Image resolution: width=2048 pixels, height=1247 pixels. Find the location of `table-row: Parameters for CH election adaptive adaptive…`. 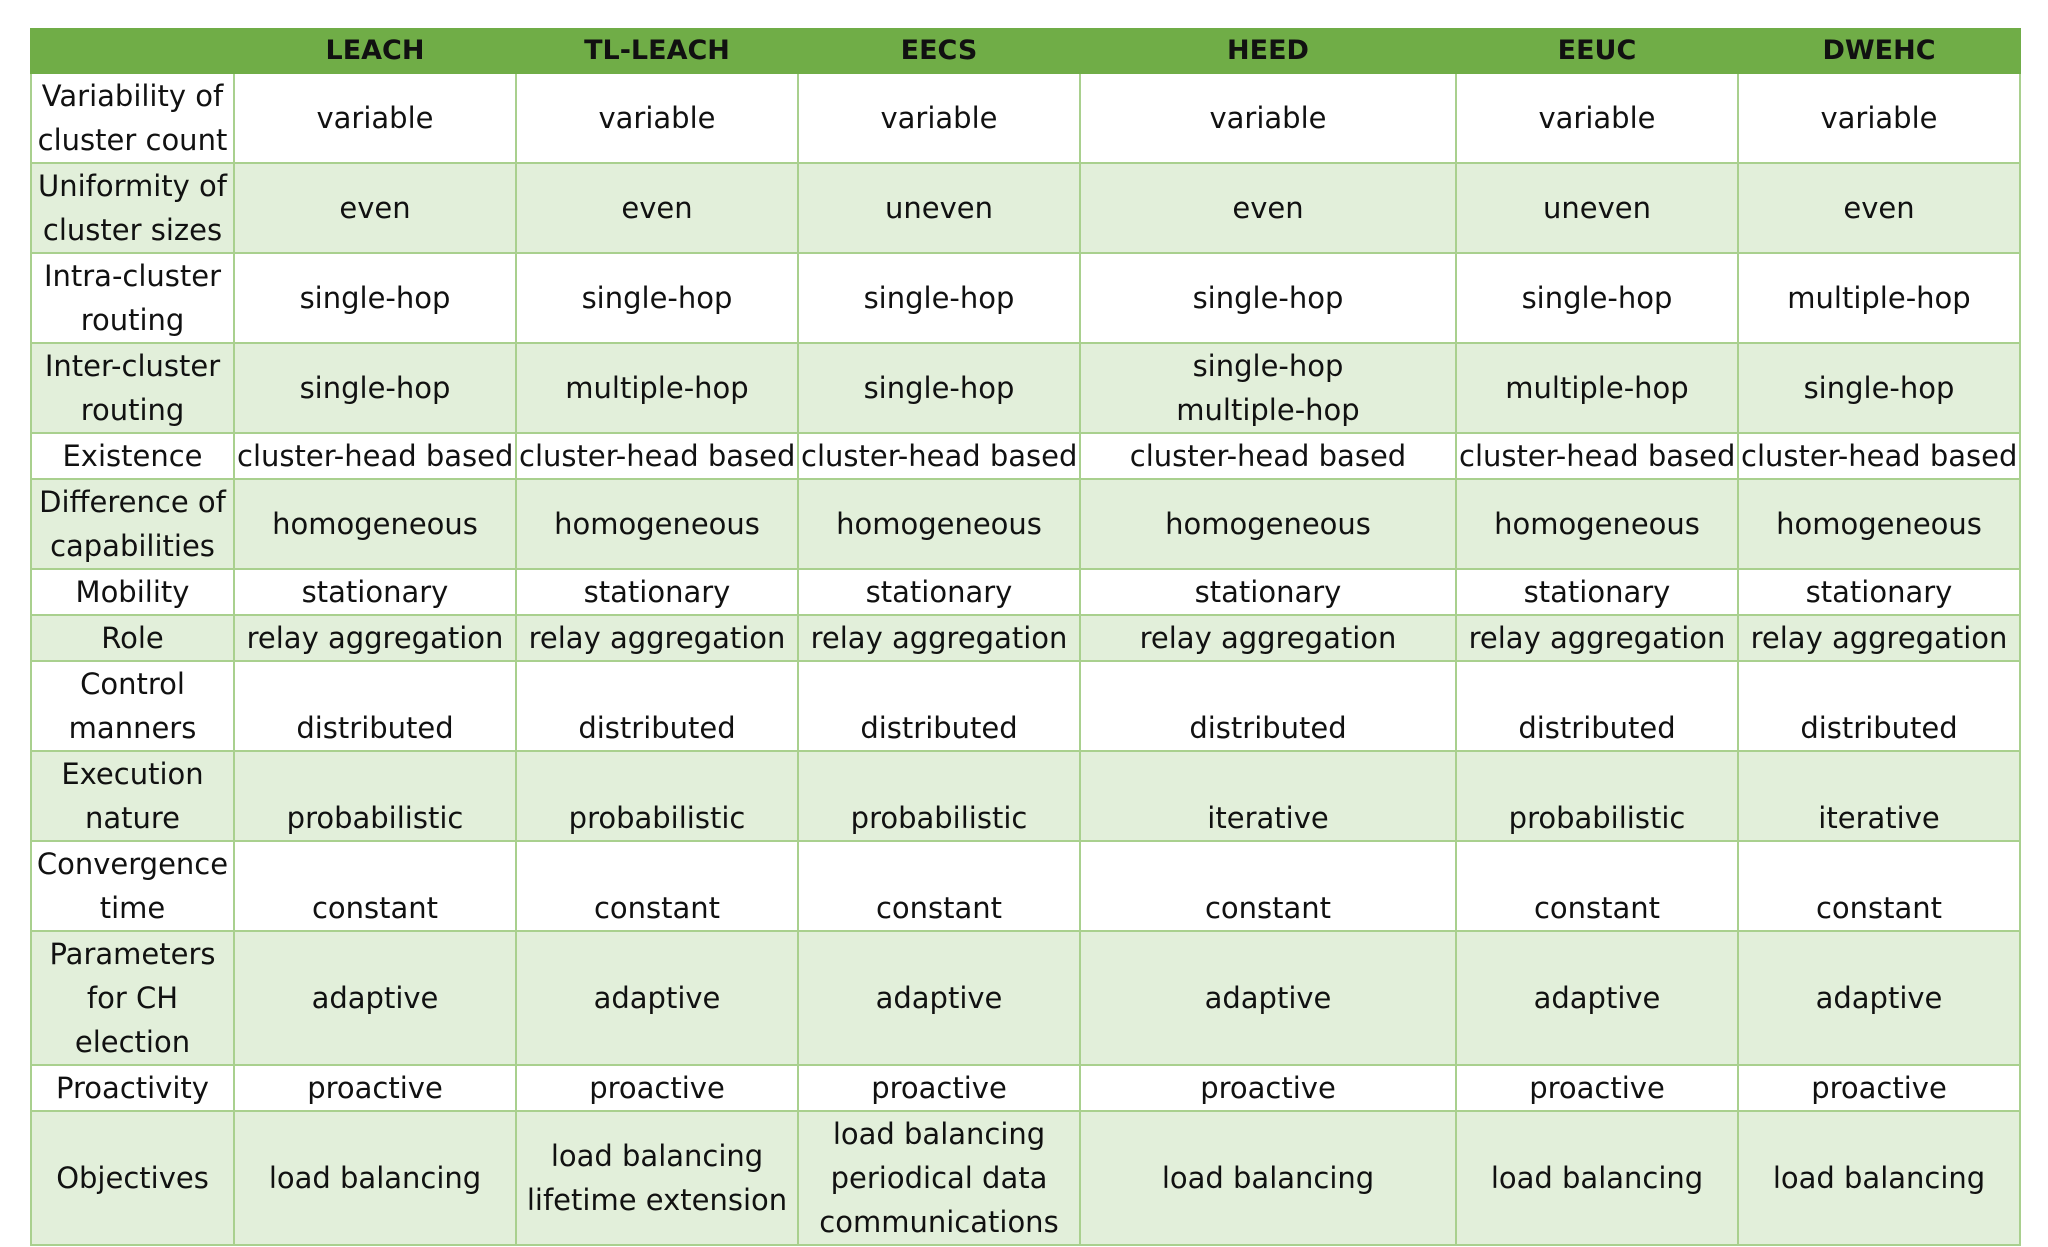

table-row: Parameters for CH election adaptive adaptive… is located at coordinates (1025, 998).